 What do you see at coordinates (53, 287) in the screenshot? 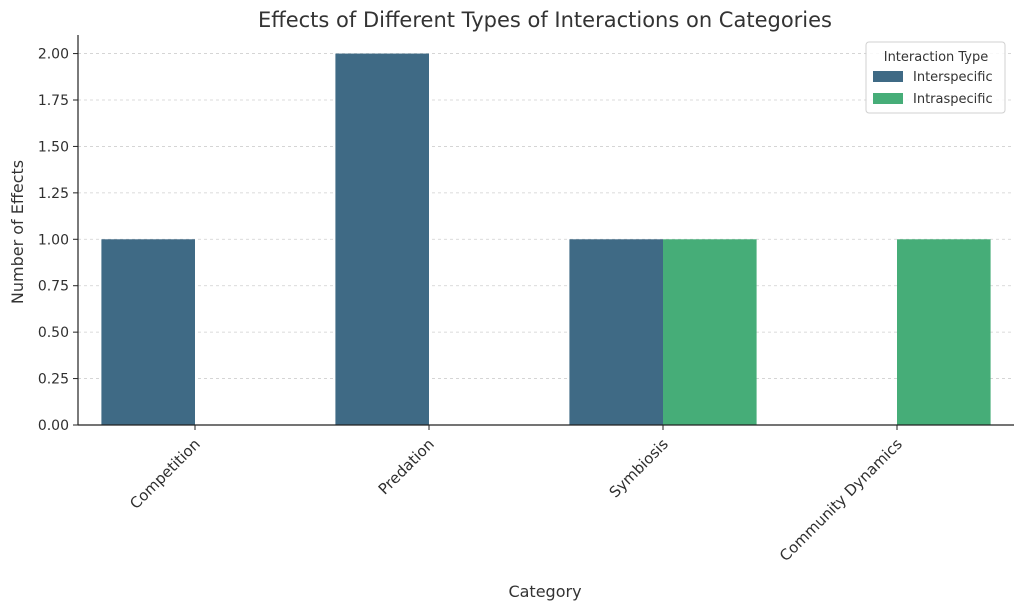
I see `y-tick-label: 0.75` at bounding box center [53, 287].